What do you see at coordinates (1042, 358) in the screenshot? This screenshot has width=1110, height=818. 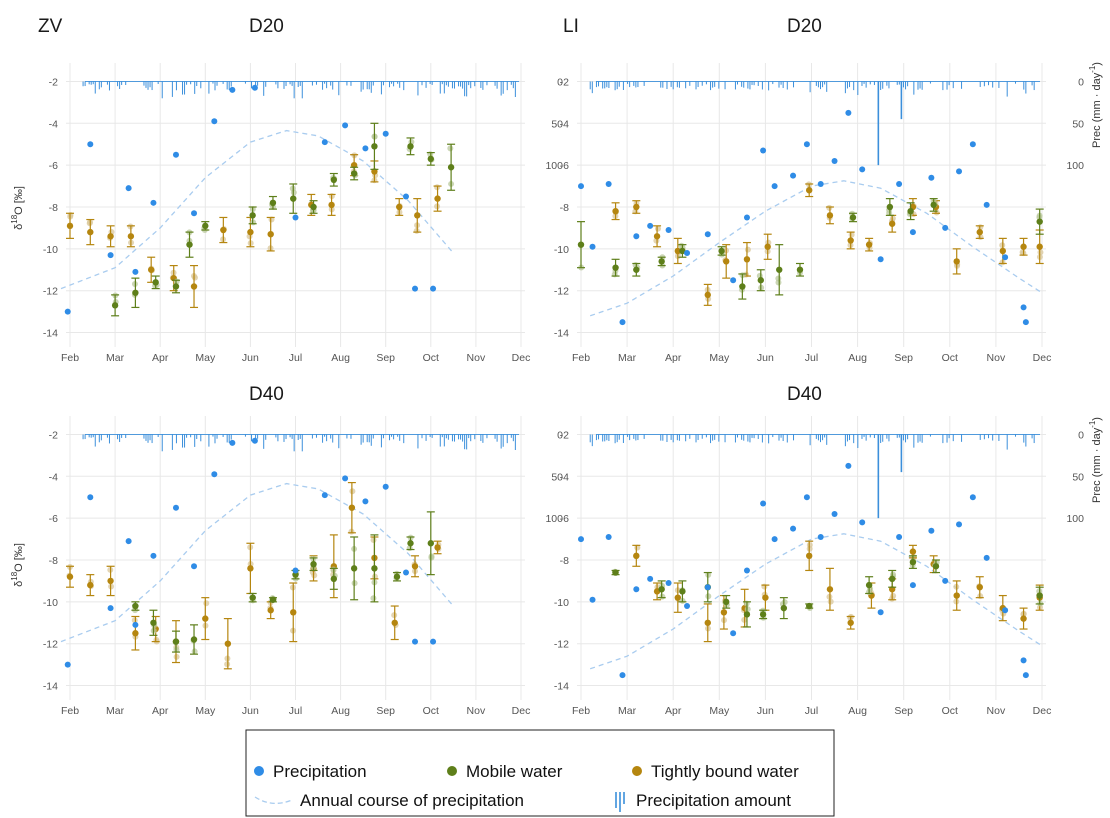 I see `x-tick-label: Dec` at bounding box center [1042, 358].